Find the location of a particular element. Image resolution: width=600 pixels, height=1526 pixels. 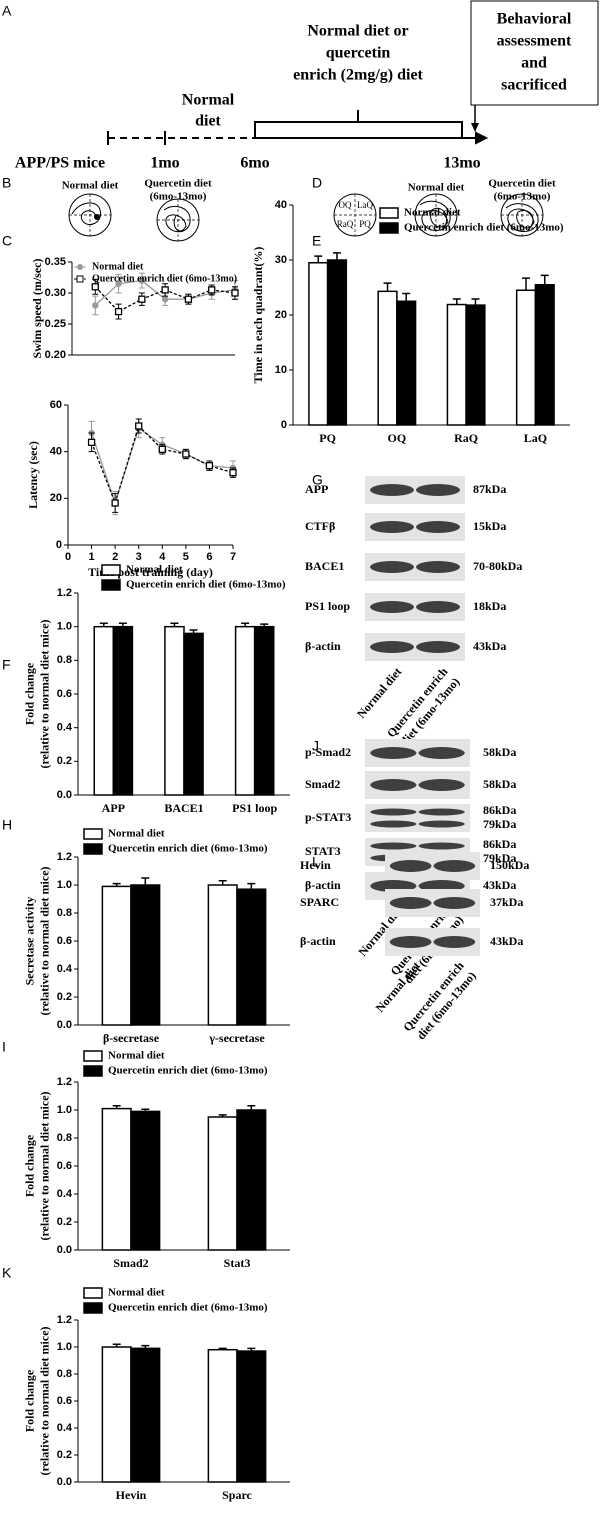

y-tick-label: 0.2 is located at coordinates (64, 1455).